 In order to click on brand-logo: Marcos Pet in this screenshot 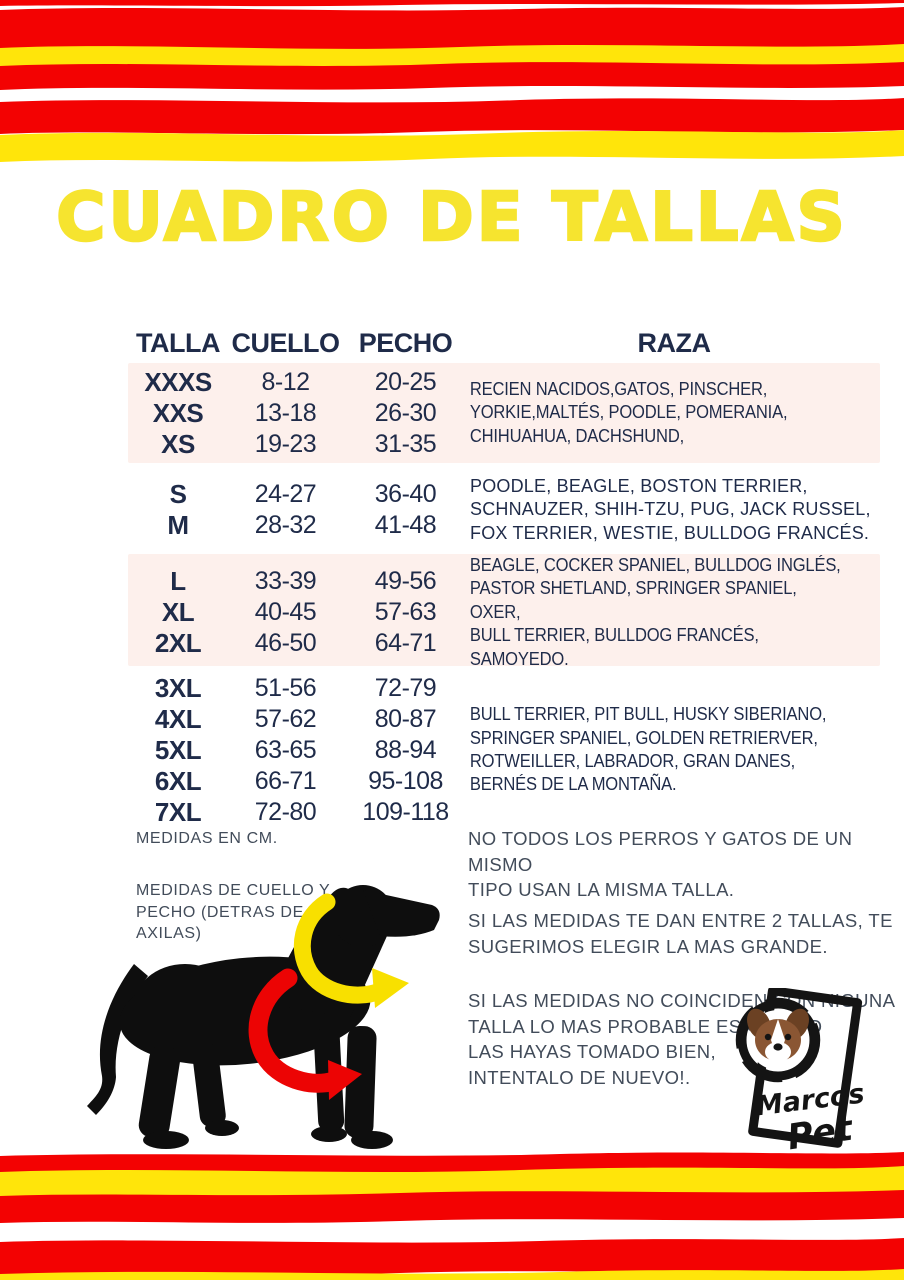, I will do `click(800, 1071)`.